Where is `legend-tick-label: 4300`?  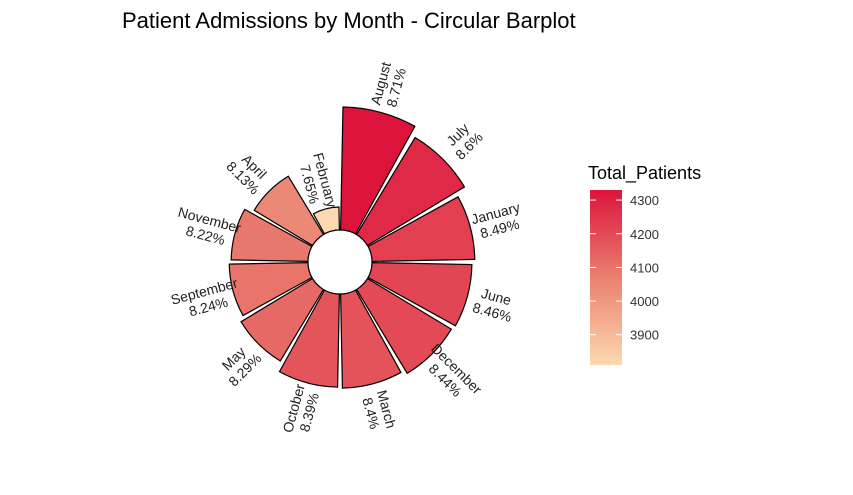 legend-tick-label: 4300 is located at coordinates (644, 200).